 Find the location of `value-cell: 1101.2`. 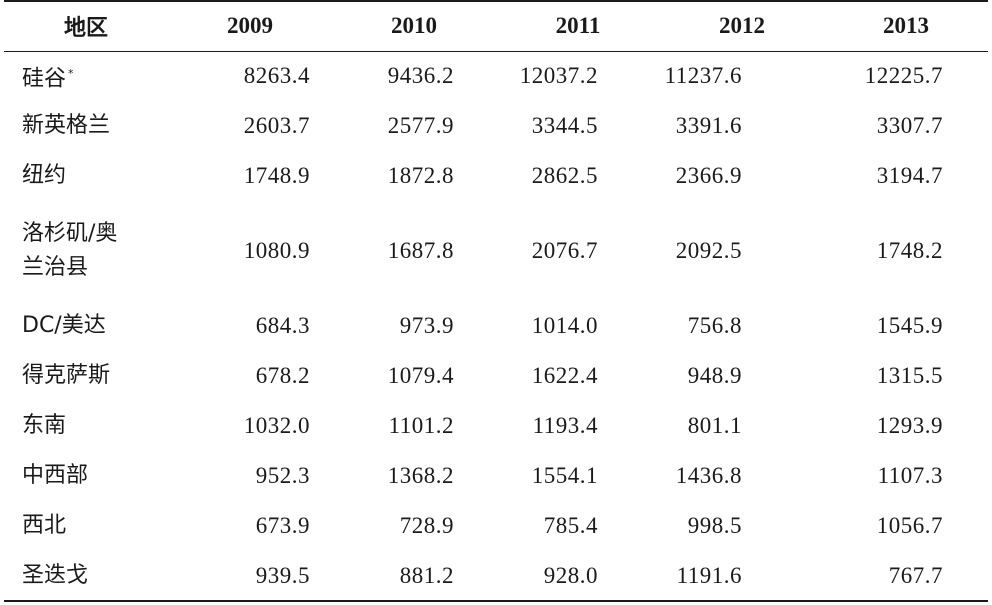

value-cell: 1101.2 is located at coordinates (421, 425).